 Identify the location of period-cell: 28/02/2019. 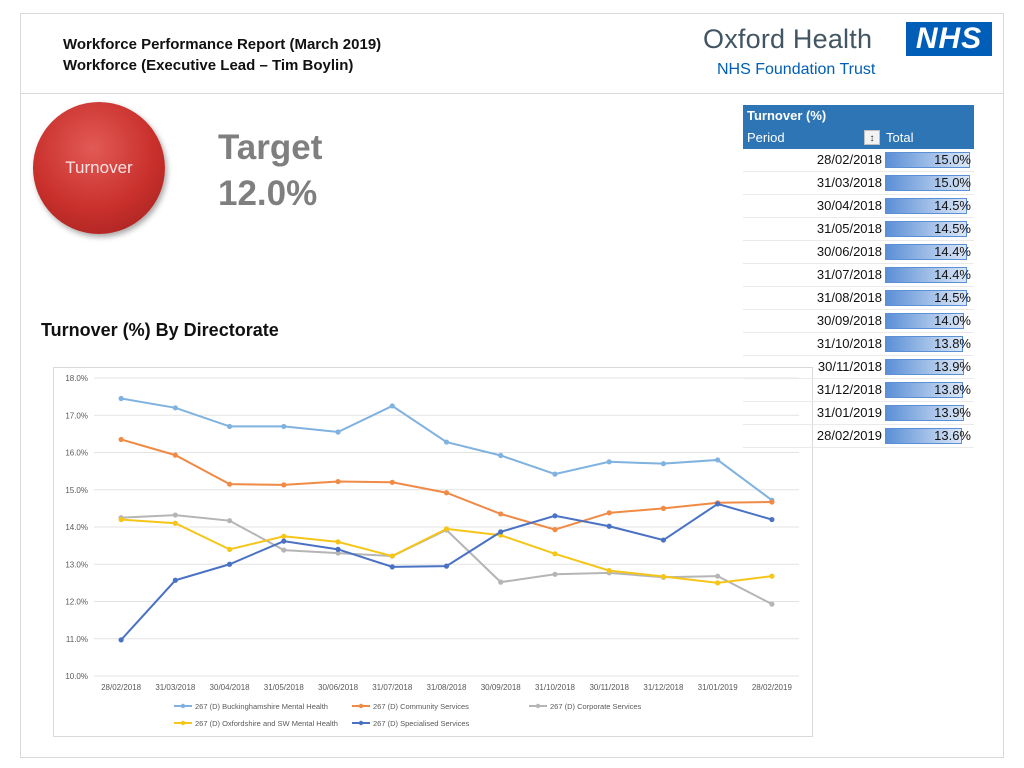
(849, 435).